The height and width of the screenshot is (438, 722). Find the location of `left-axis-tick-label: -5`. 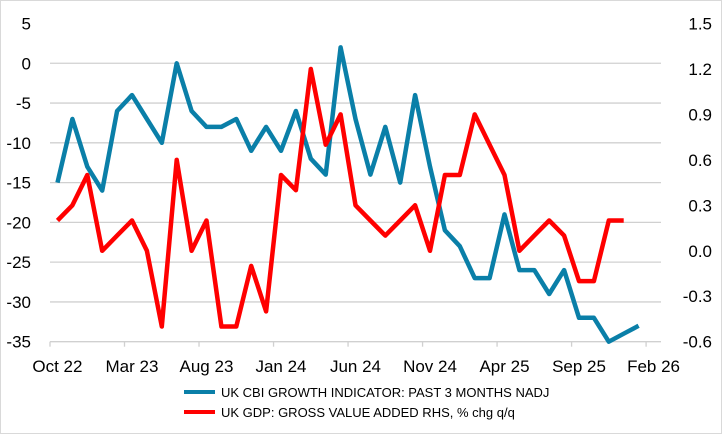

left-axis-tick-label: -5 is located at coordinates (23, 103).